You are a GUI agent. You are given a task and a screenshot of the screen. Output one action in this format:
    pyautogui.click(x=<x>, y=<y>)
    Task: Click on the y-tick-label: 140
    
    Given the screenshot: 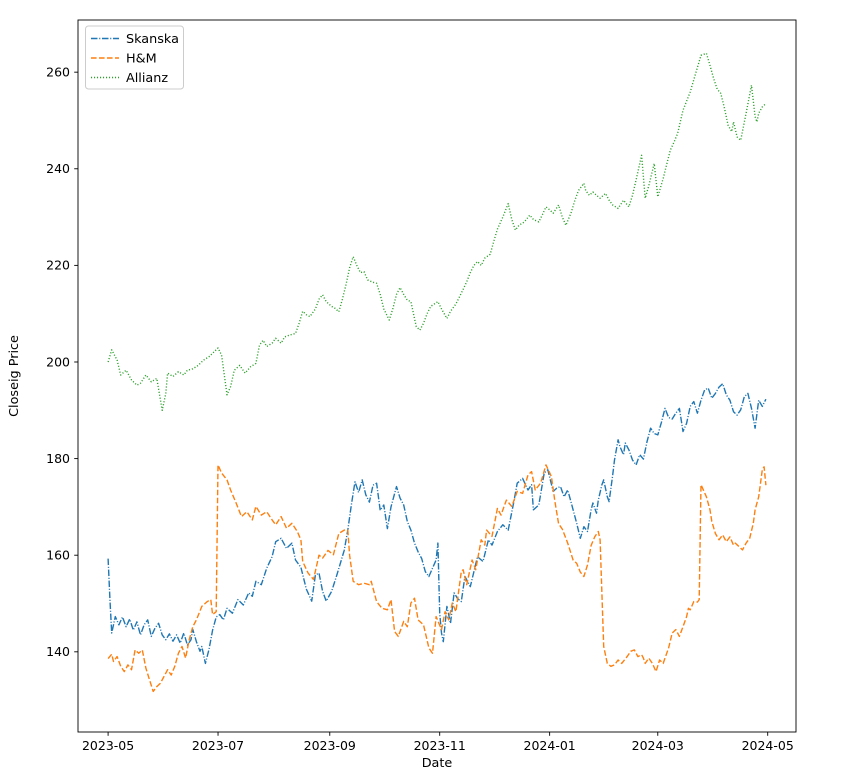 What is the action you would take?
    pyautogui.click(x=58, y=651)
    